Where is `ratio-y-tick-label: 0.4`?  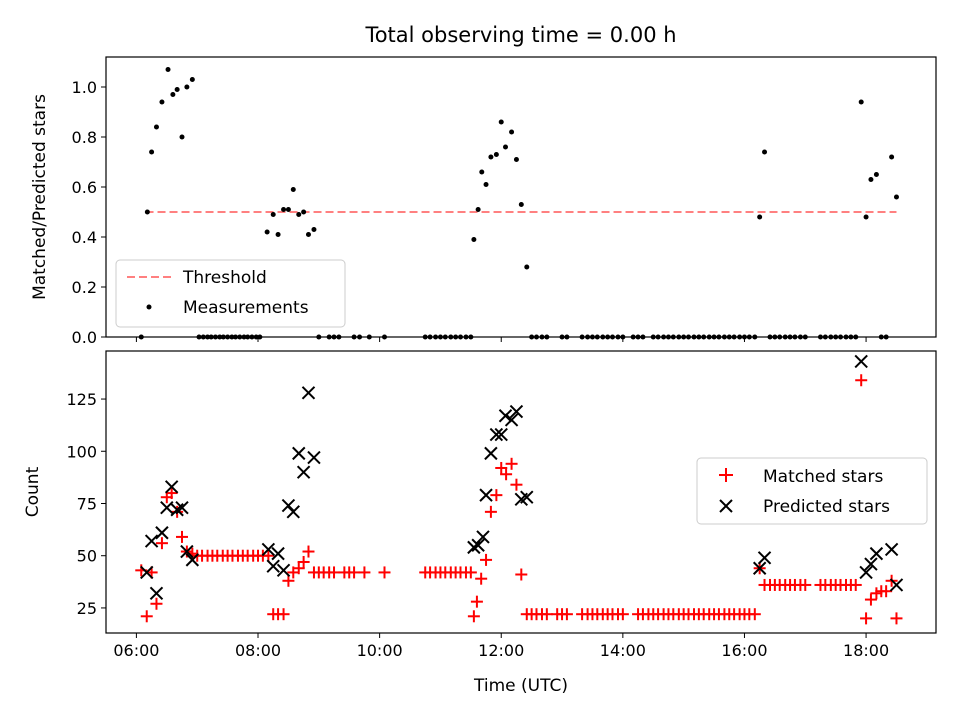 ratio-y-tick-label: 0.4 is located at coordinates (84, 237).